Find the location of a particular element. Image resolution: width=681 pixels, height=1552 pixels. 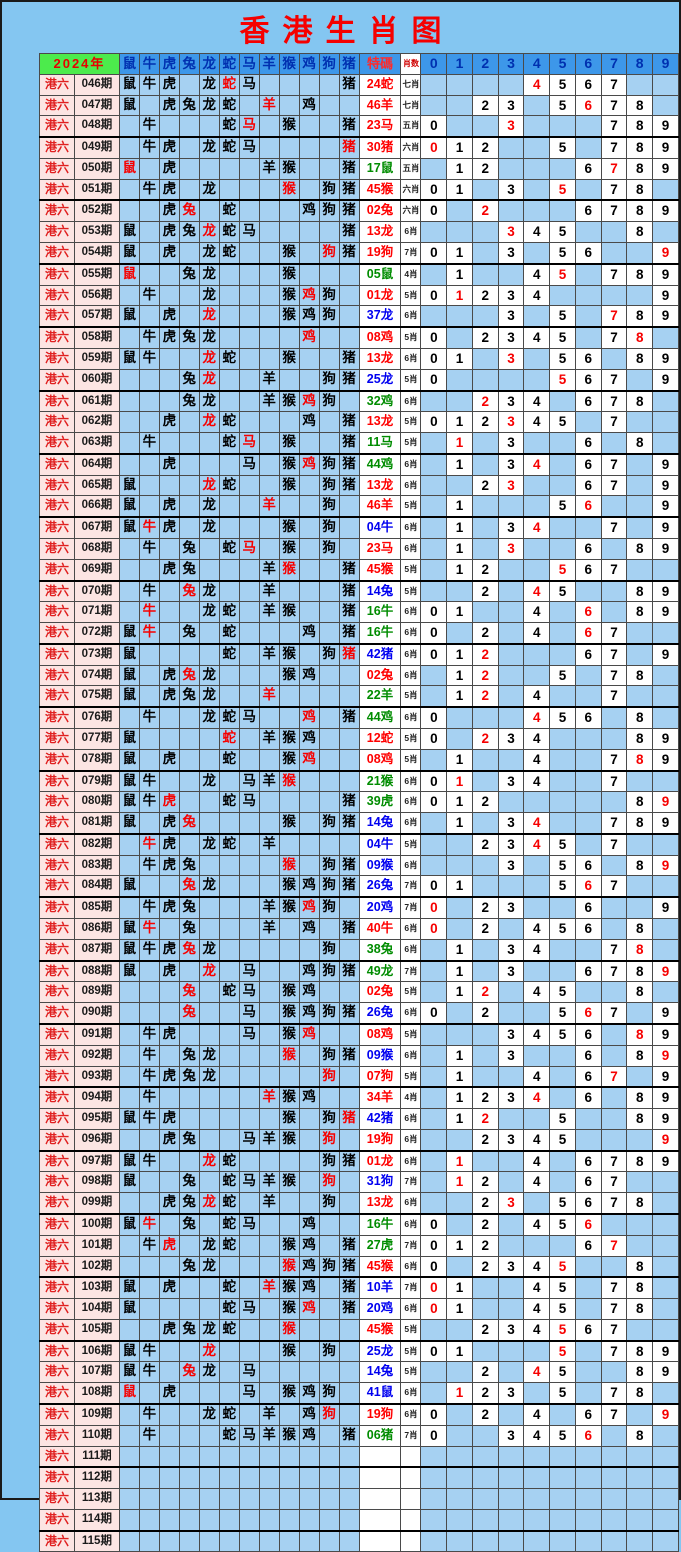

table-row: 港六 100期鼠牛兔蛇马鸡 16牛 6肖 0 2 4 5 6 is located at coordinates (359, 1224).